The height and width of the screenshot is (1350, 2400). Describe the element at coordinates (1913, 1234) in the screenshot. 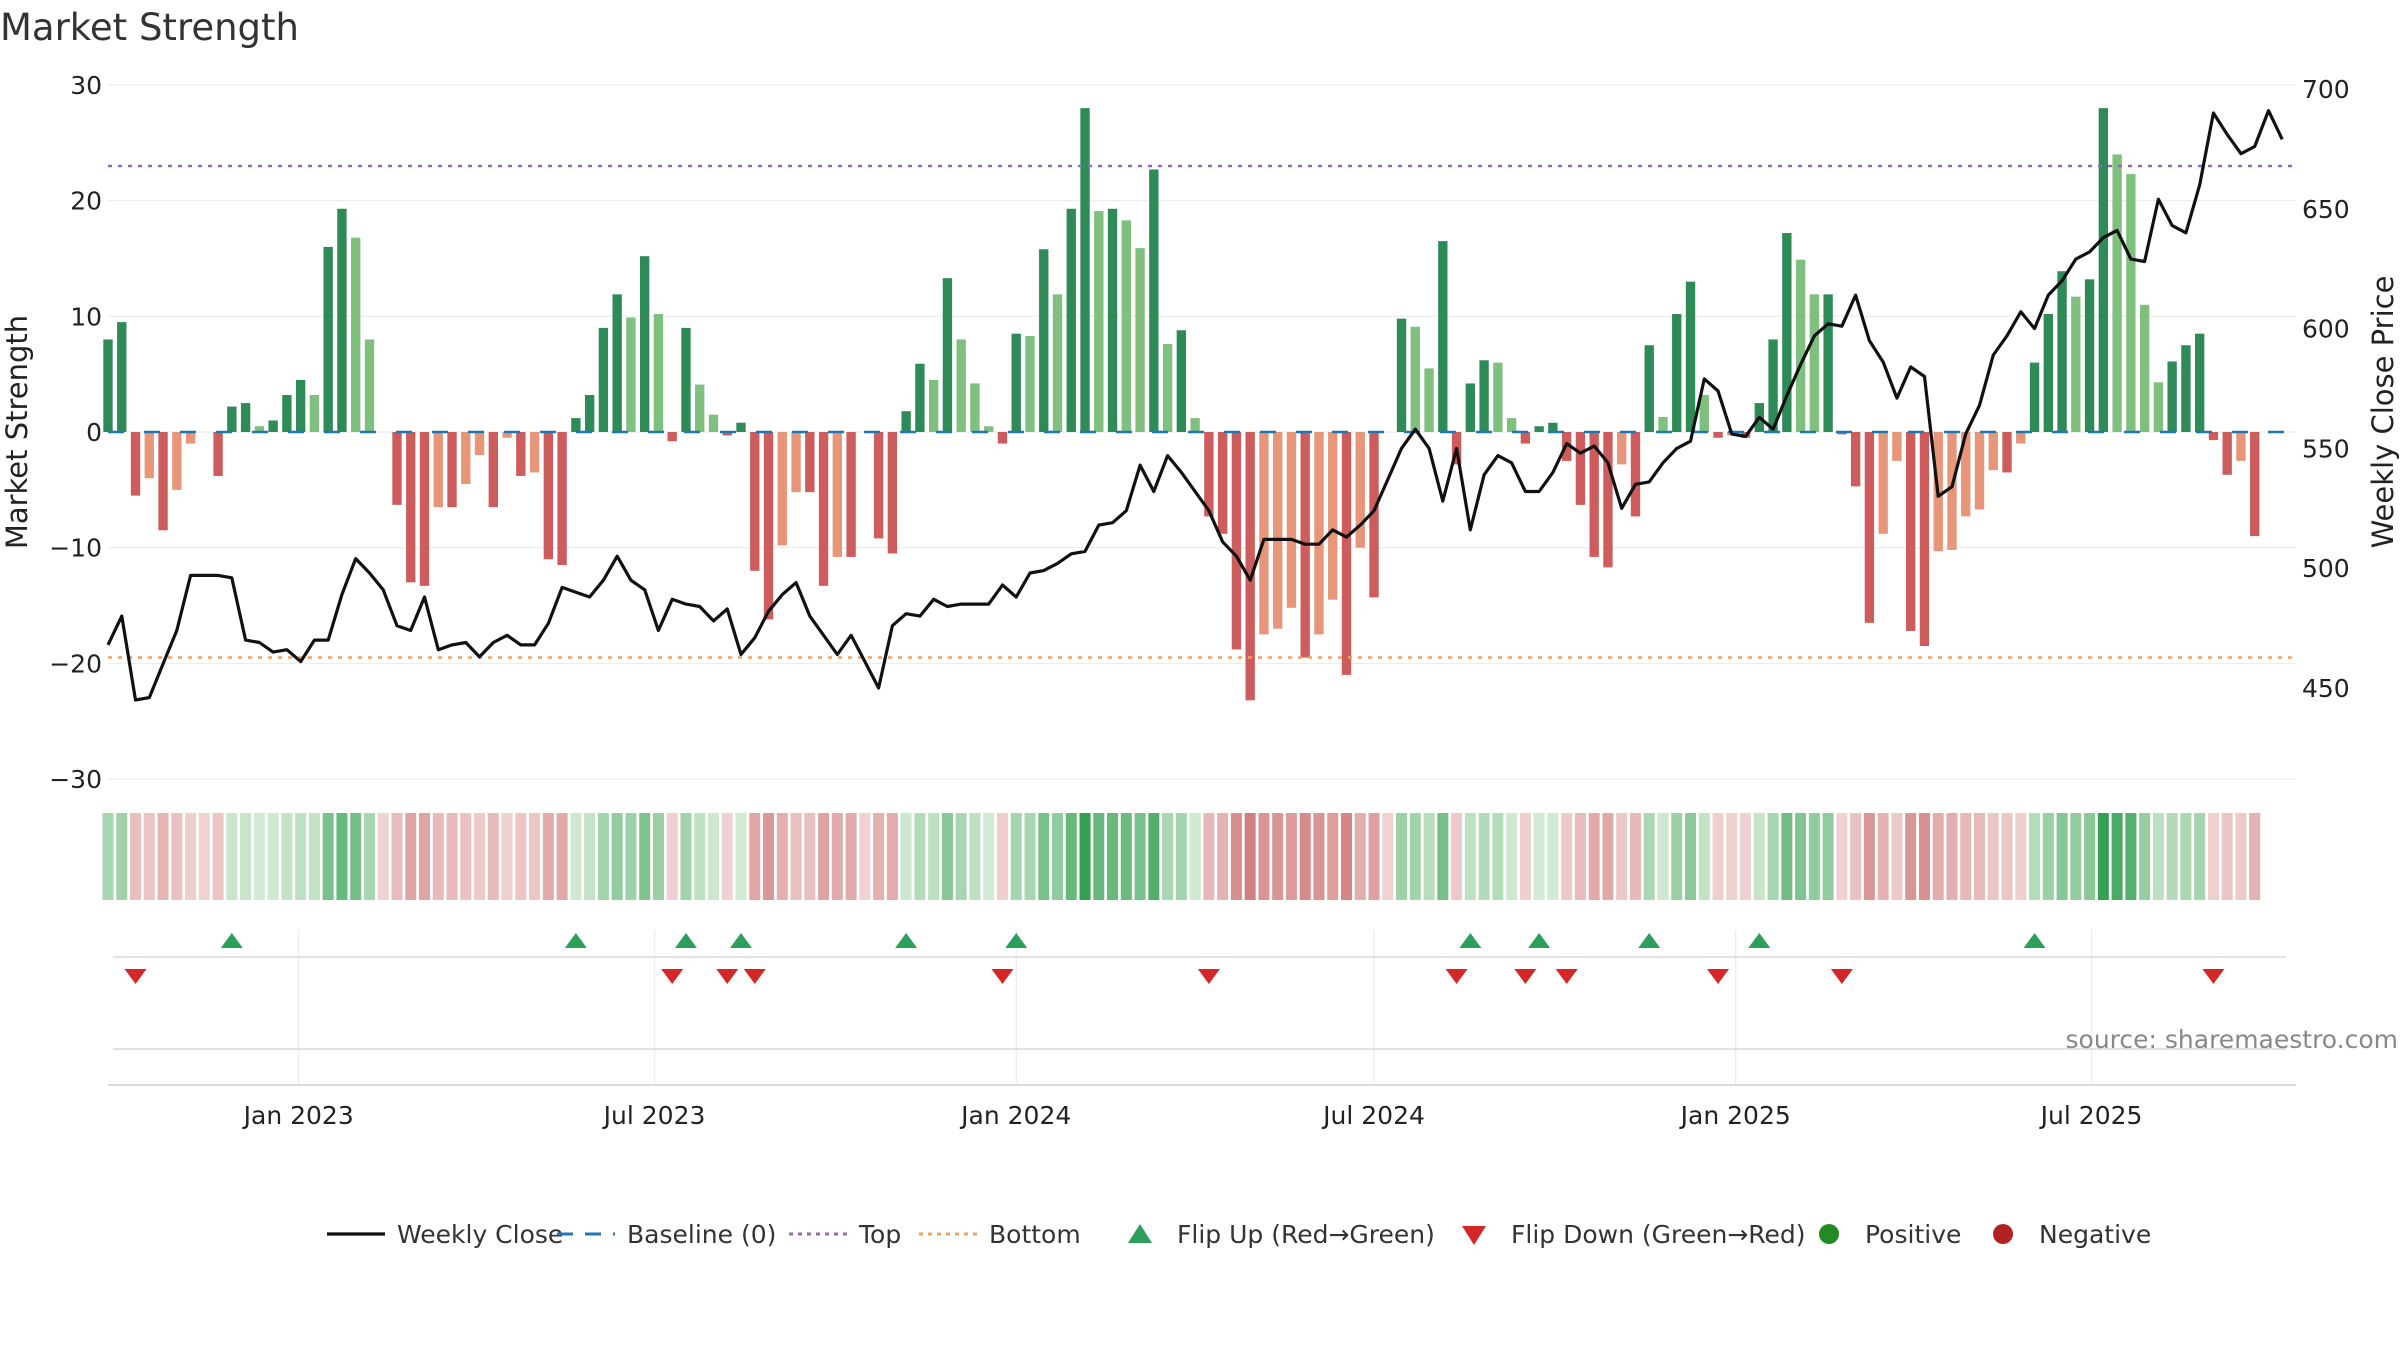

I see `legend-label: Positive` at that location.